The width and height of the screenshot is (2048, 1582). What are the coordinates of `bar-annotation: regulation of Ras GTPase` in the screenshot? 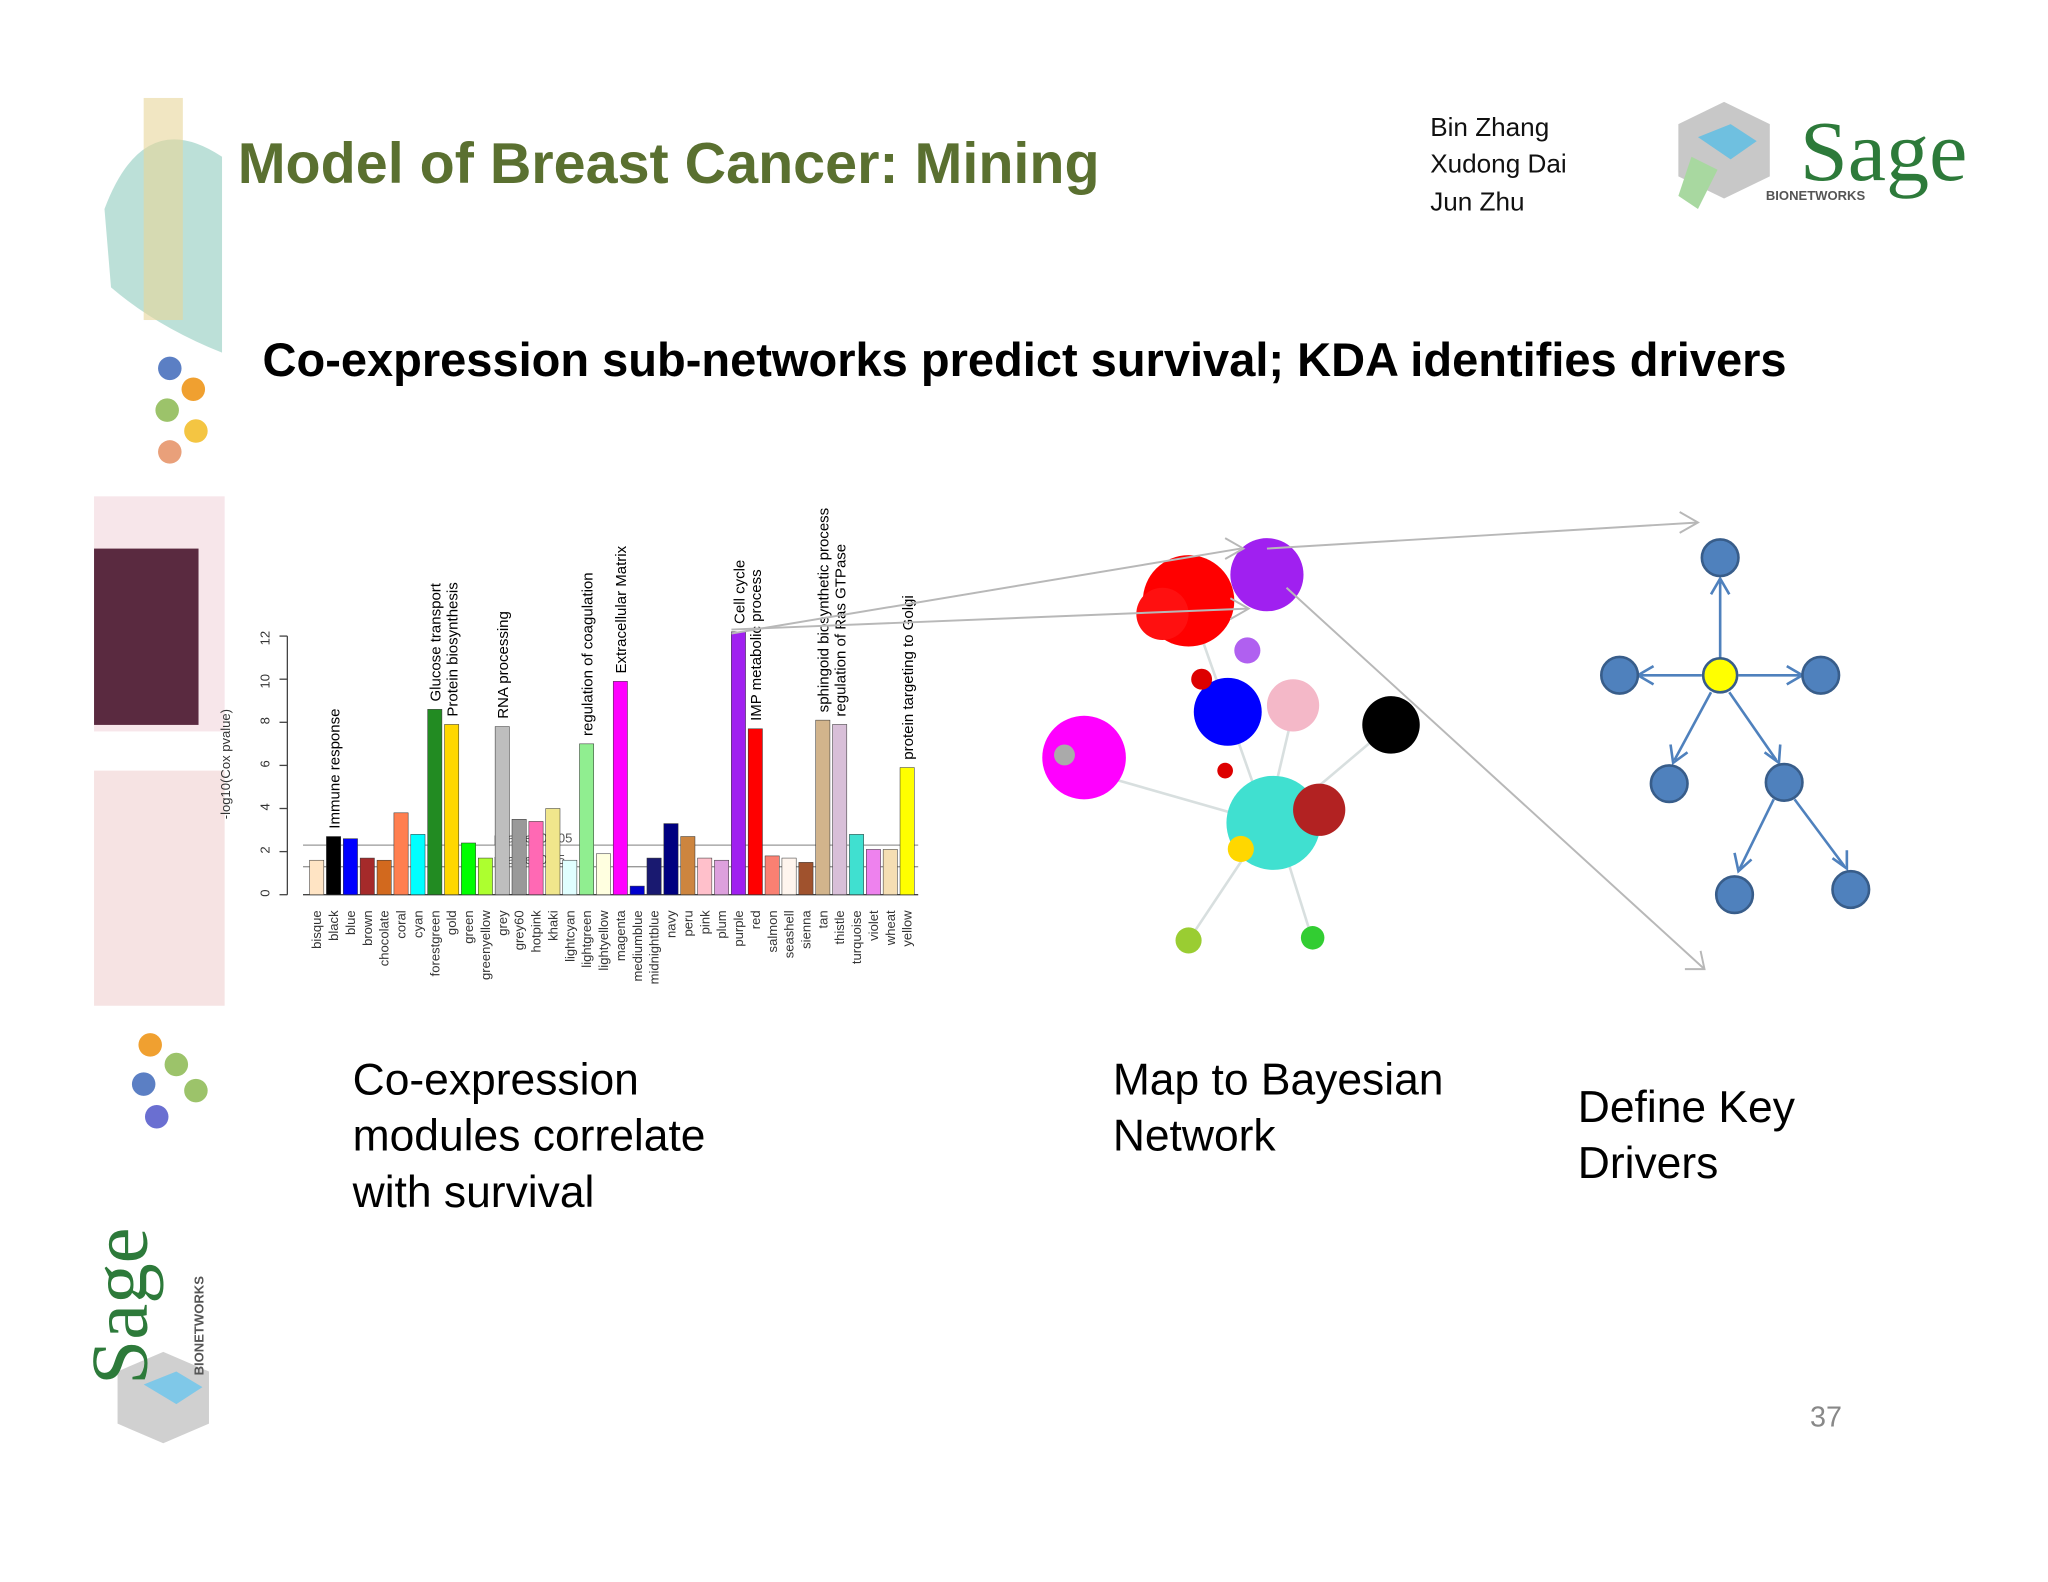 It's located at (841, 630).